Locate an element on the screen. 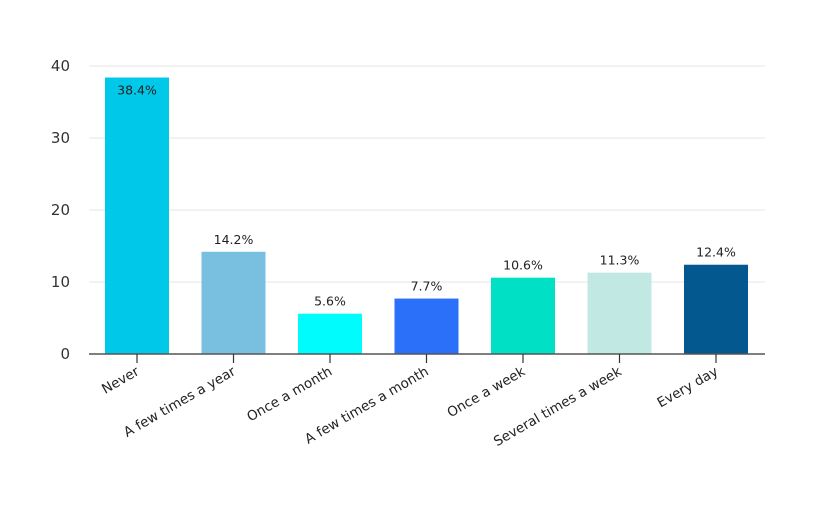 The image size is (813, 521). x-category-label: Once a week is located at coordinates (486, 393).